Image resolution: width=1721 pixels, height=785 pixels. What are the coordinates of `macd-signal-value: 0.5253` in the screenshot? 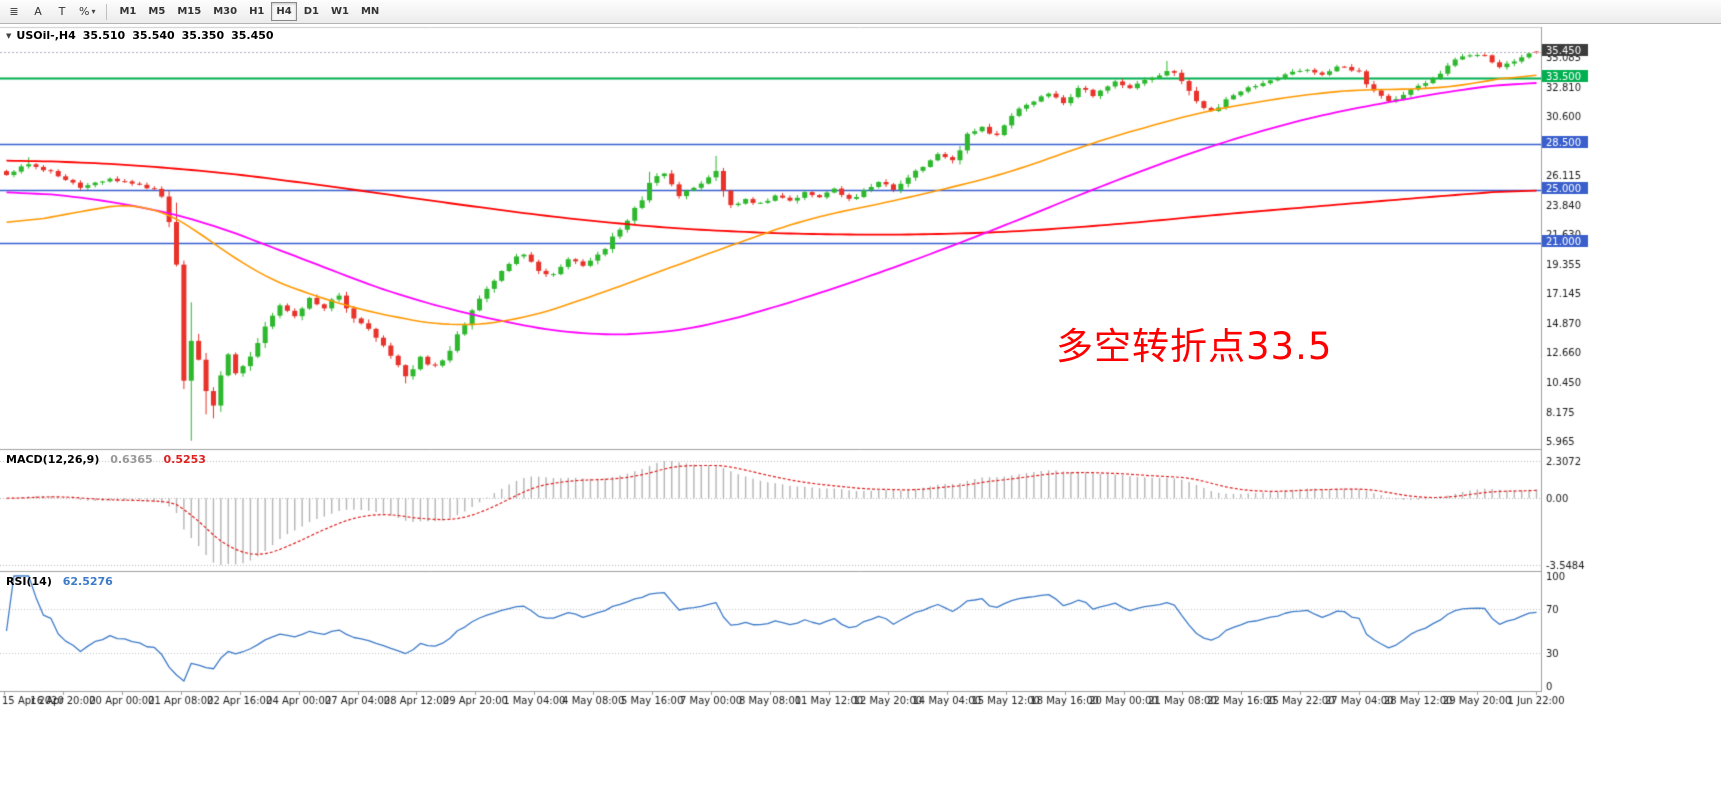 It's located at (184, 459).